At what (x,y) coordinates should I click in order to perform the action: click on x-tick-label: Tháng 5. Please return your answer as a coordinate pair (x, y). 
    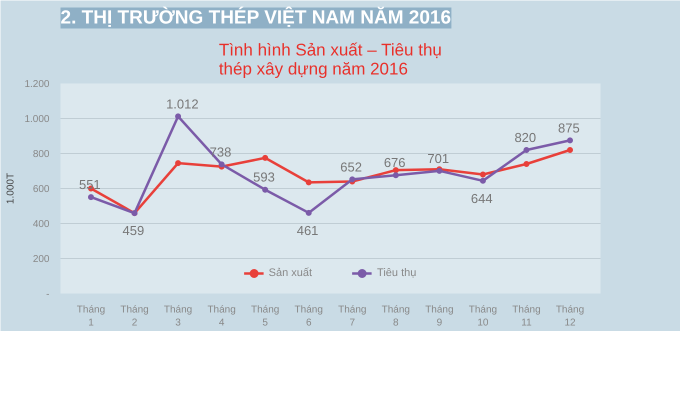
    Looking at the image, I should click on (265, 316).